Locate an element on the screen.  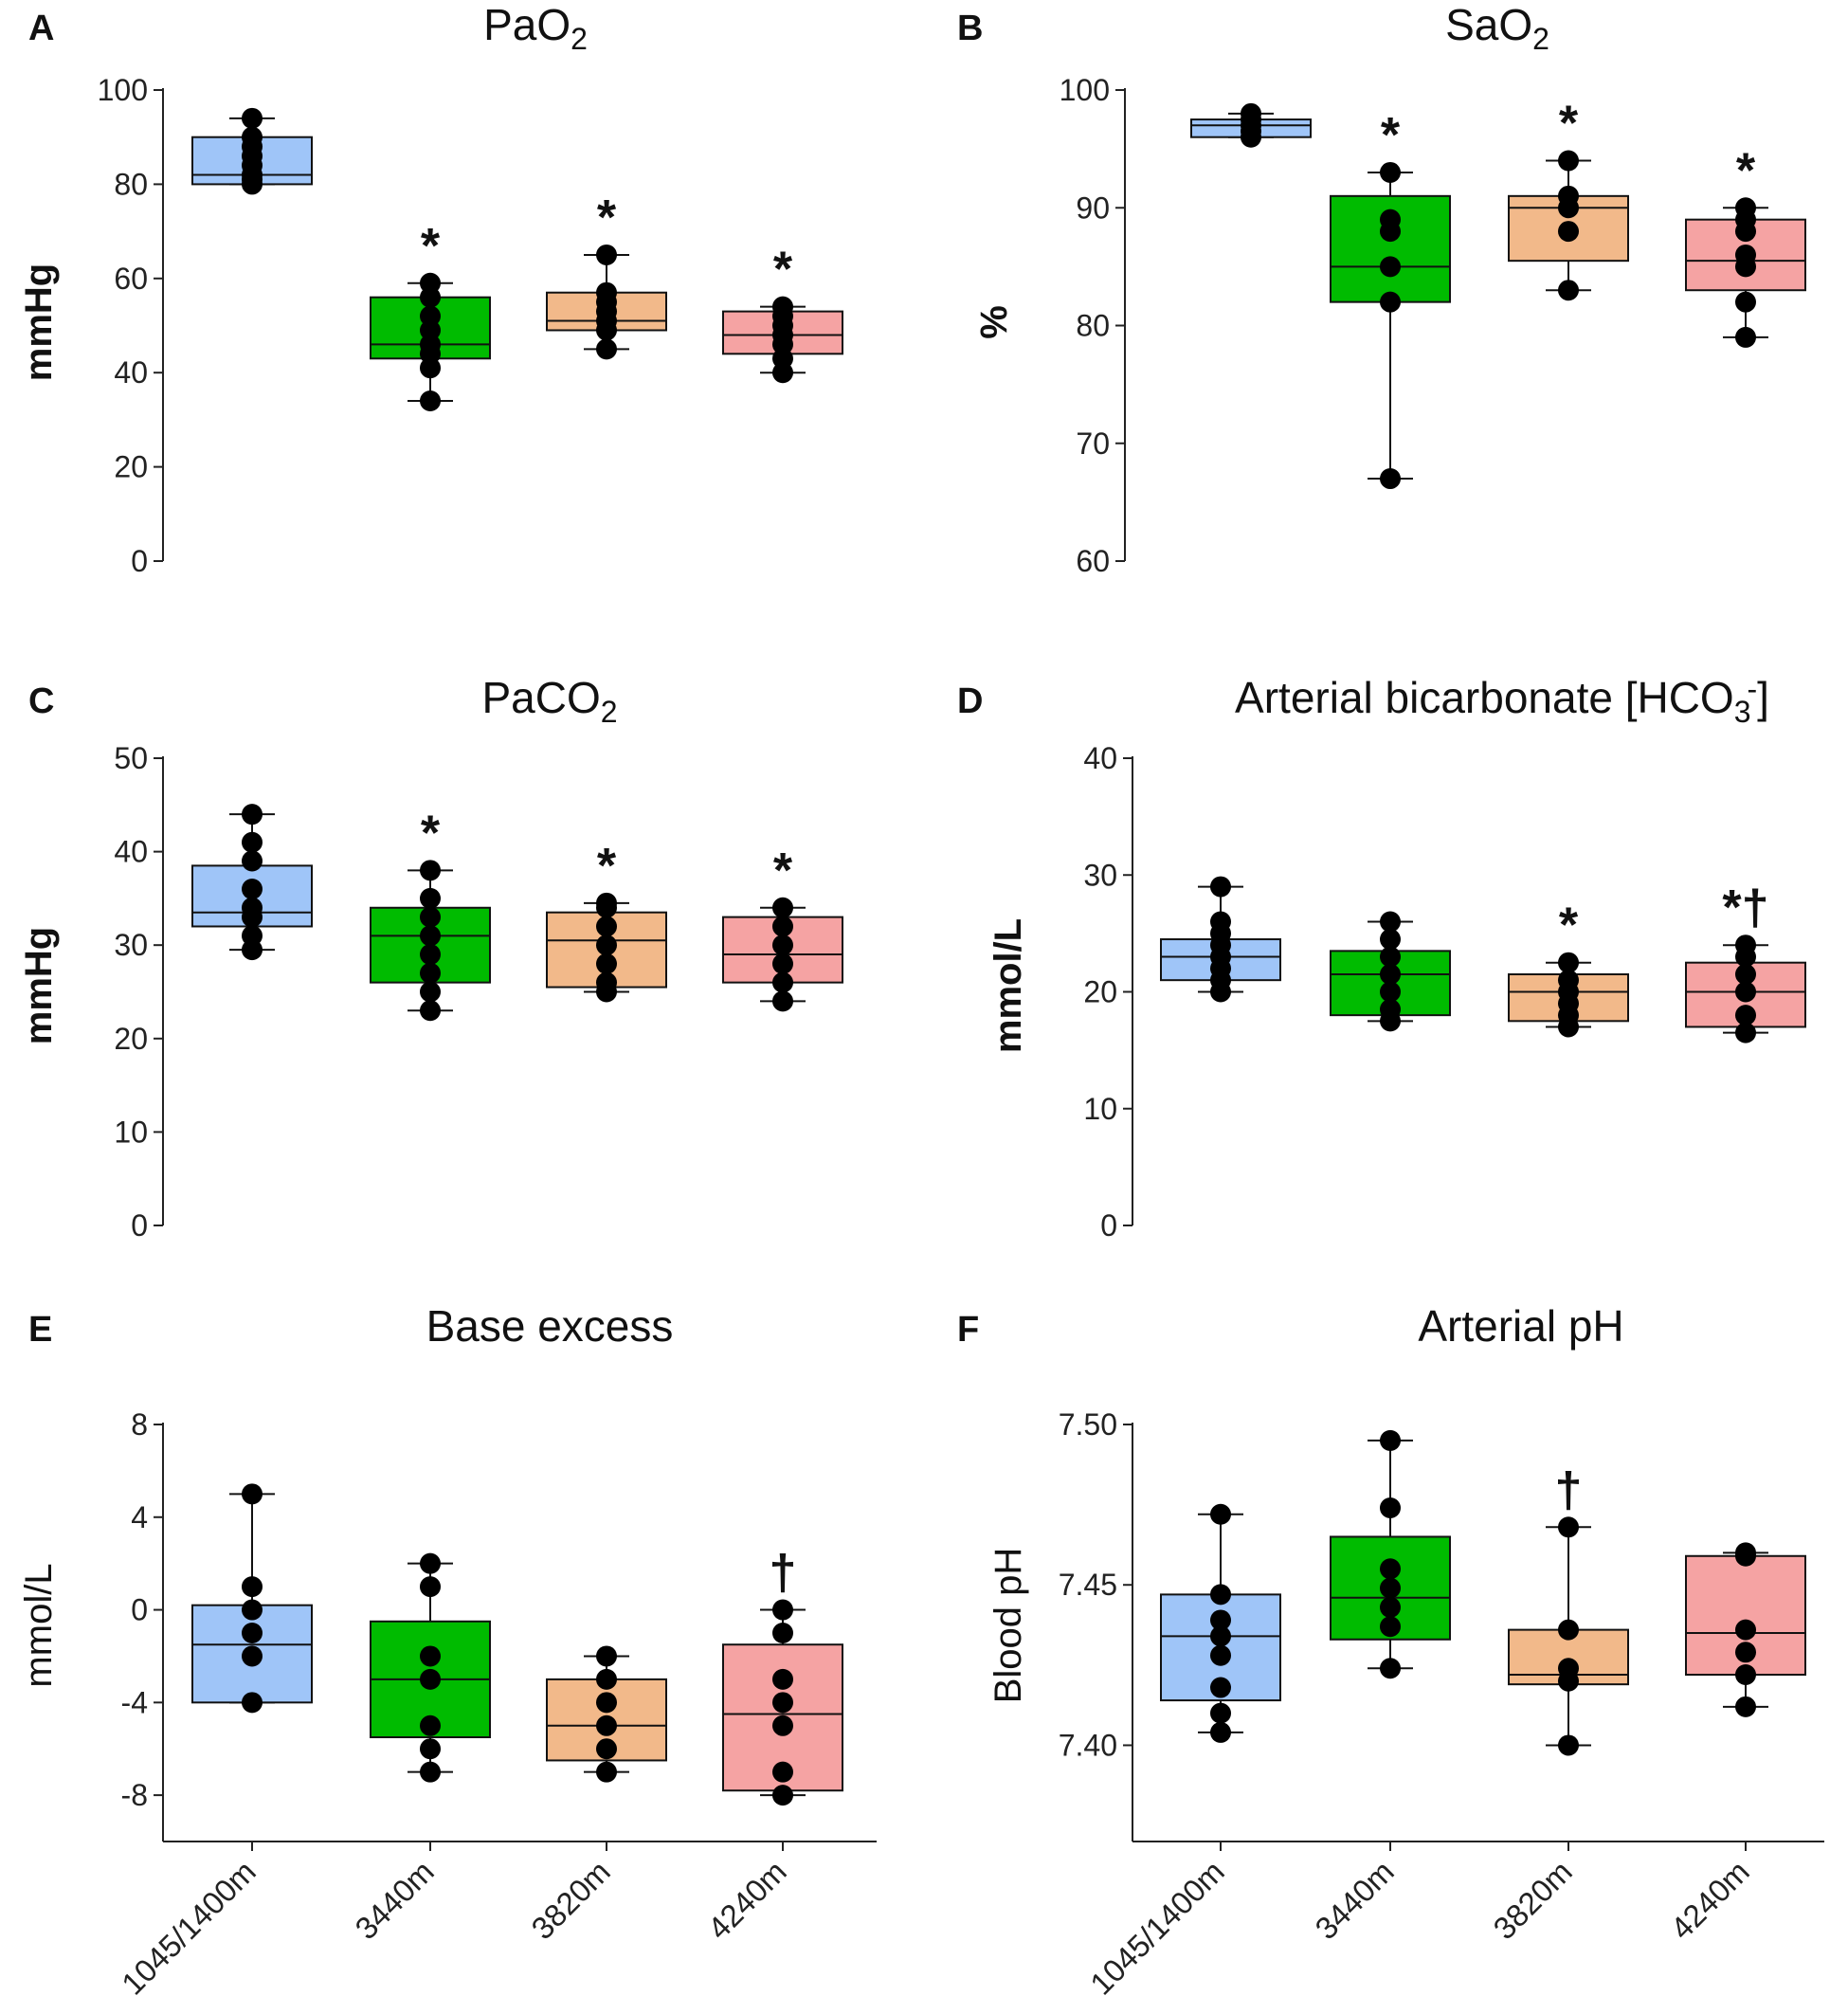
title-main: Base excess is located at coordinates (550, 1326).